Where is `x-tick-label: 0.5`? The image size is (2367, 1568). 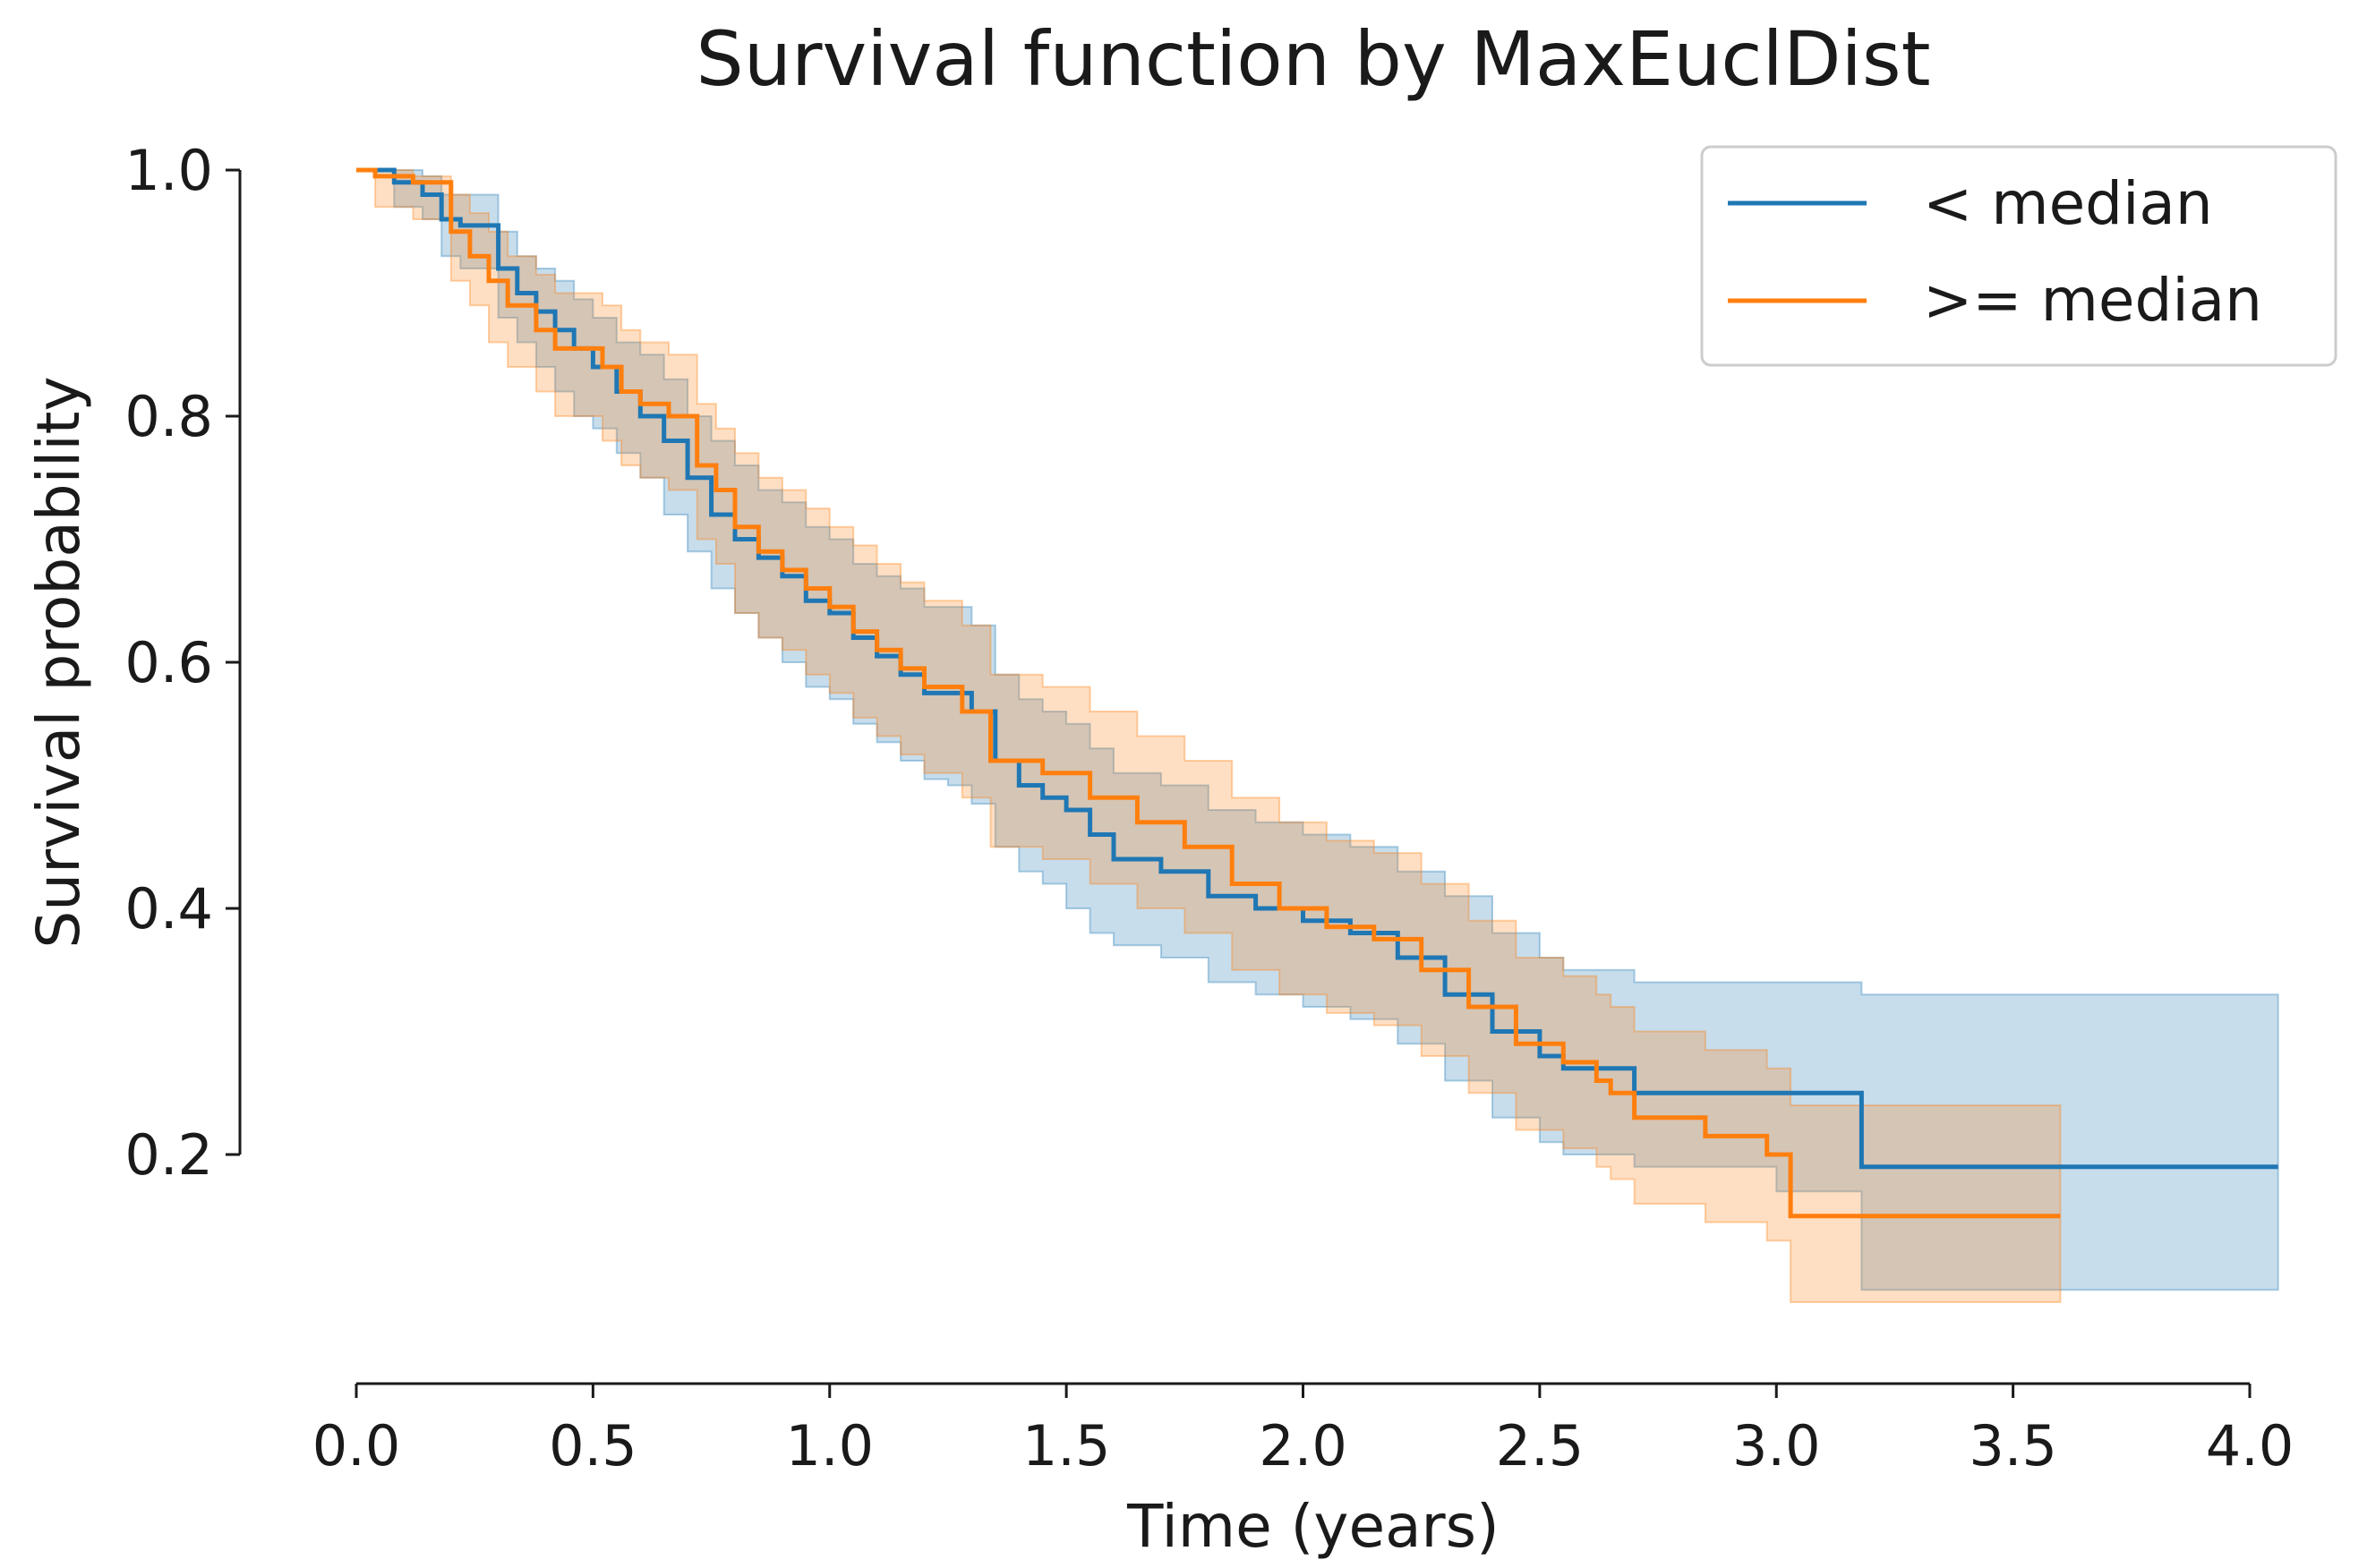 x-tick-label: 0.5 is located at coordinates (593, 1446).